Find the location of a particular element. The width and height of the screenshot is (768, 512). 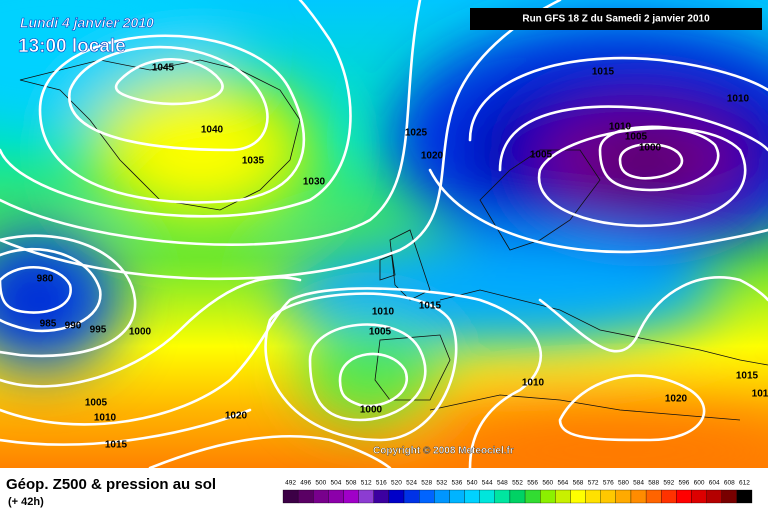

forecast-date: Lundi 4 janvier 2010 is located at coordinates (87, 23).